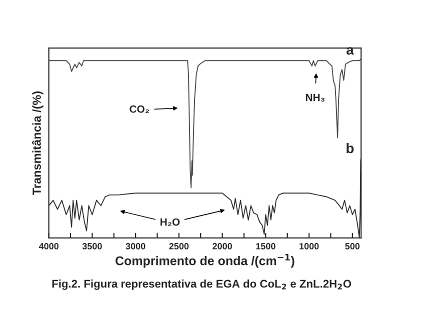 This screenshot has height=325, width=448. What do you see at coordinates (179, 246) in the screenshot?
I see `x-tick-label: 2500` at bounding box center [179, 246].